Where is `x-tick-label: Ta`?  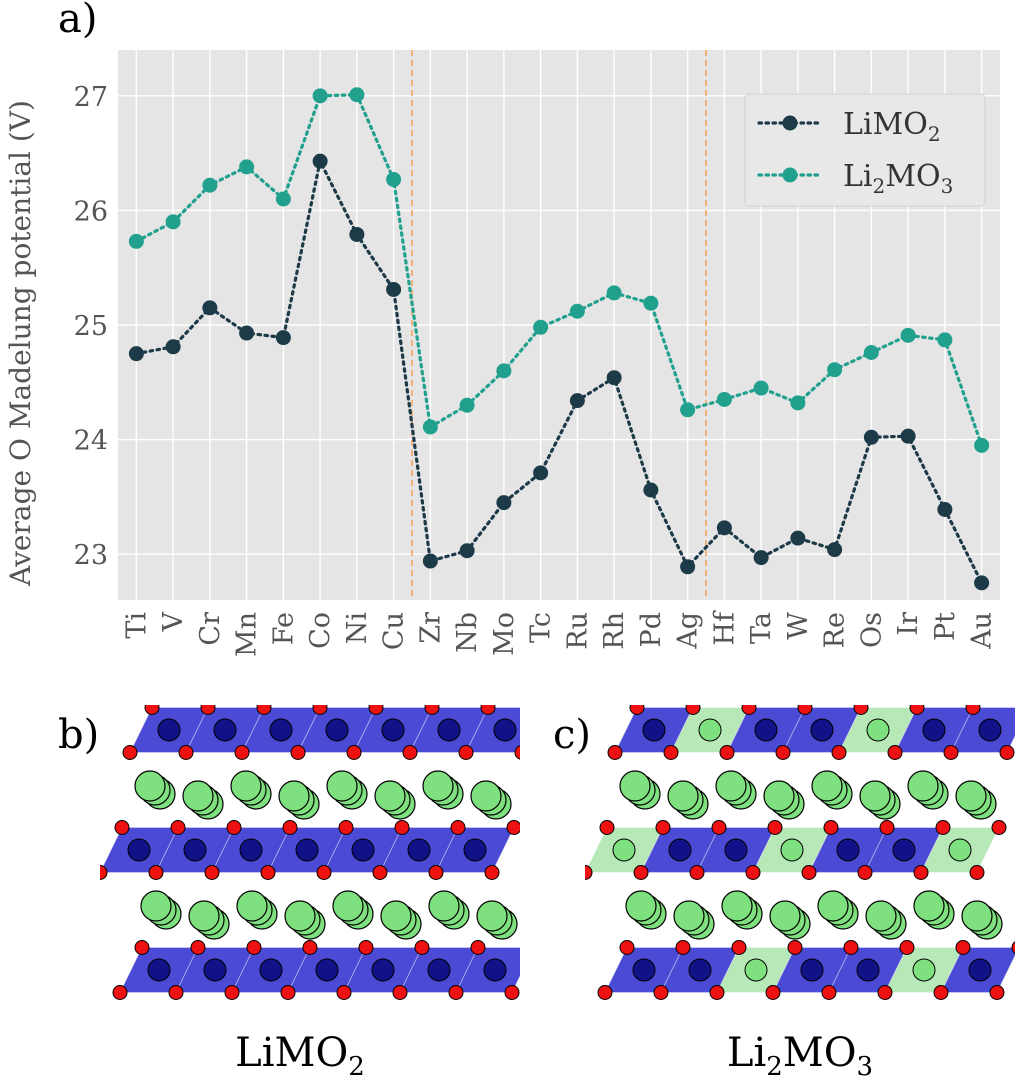 x-tick-label: Ta is located at coordinates (761, 628).